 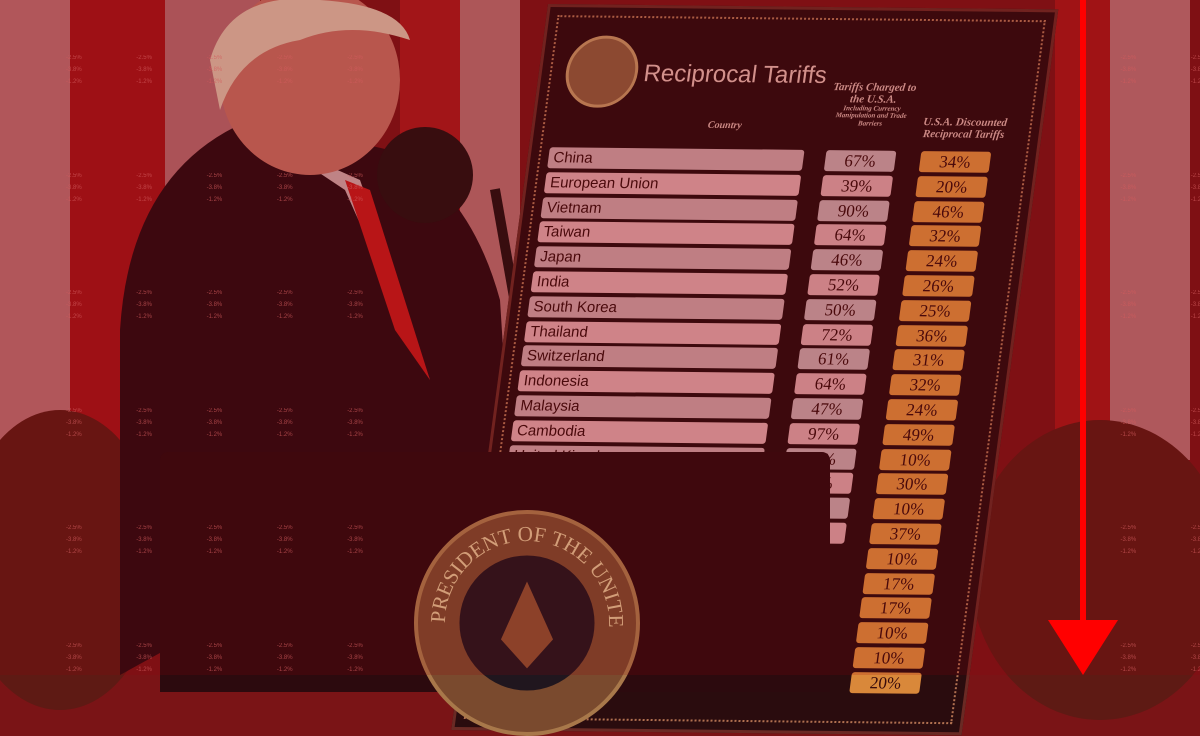 What do you see at coordinates (850, 235) in the screenshot?
I see `charged-tariff: 64%` at bounding box center [850, 235].